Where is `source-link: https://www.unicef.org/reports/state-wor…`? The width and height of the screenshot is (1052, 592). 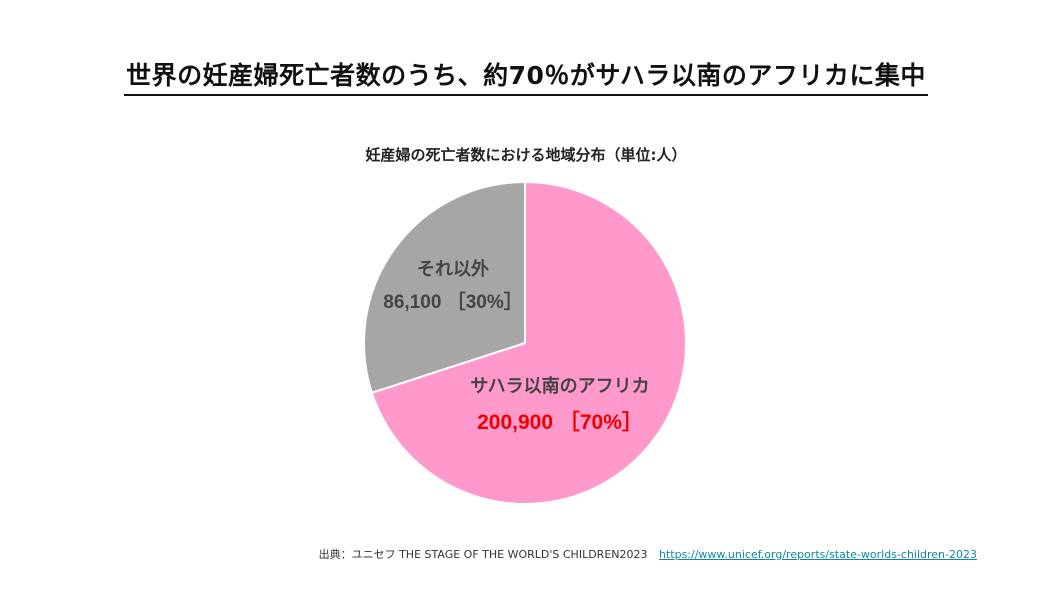
source-link: https://www.unicef.org/reports/state-wor… is located at coordinates (818, 554).